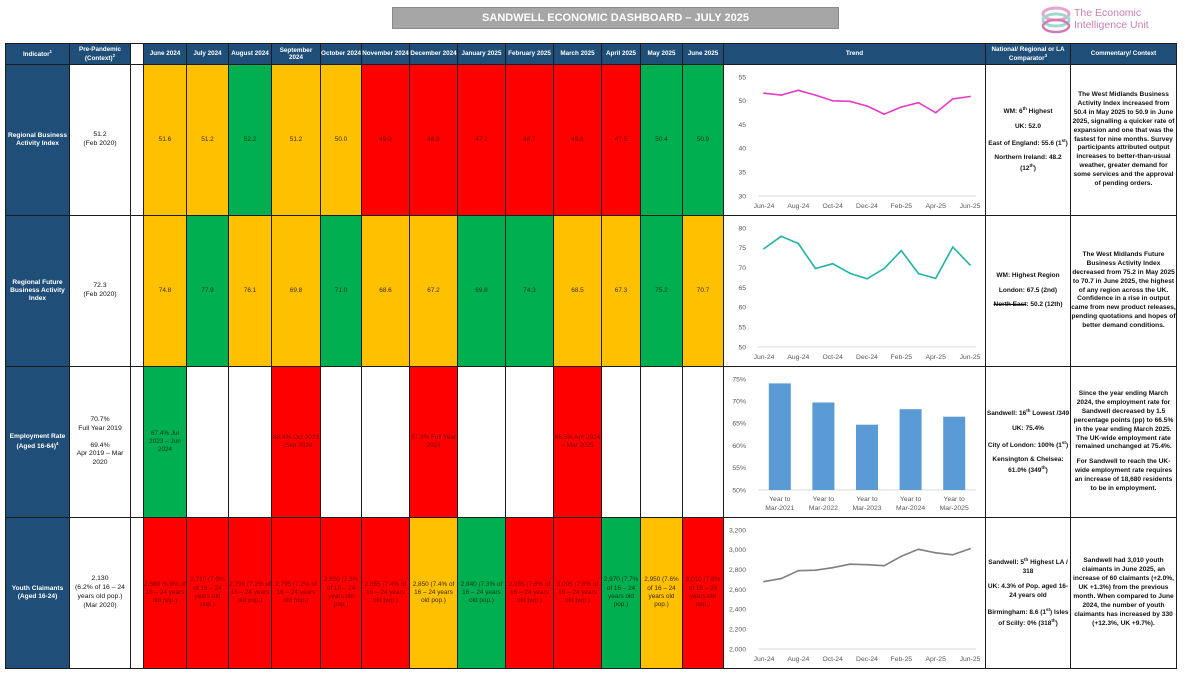  Describe the element at coordinates (529, 140) in the screenshot. I see `month-cell: 48.7` at that location.